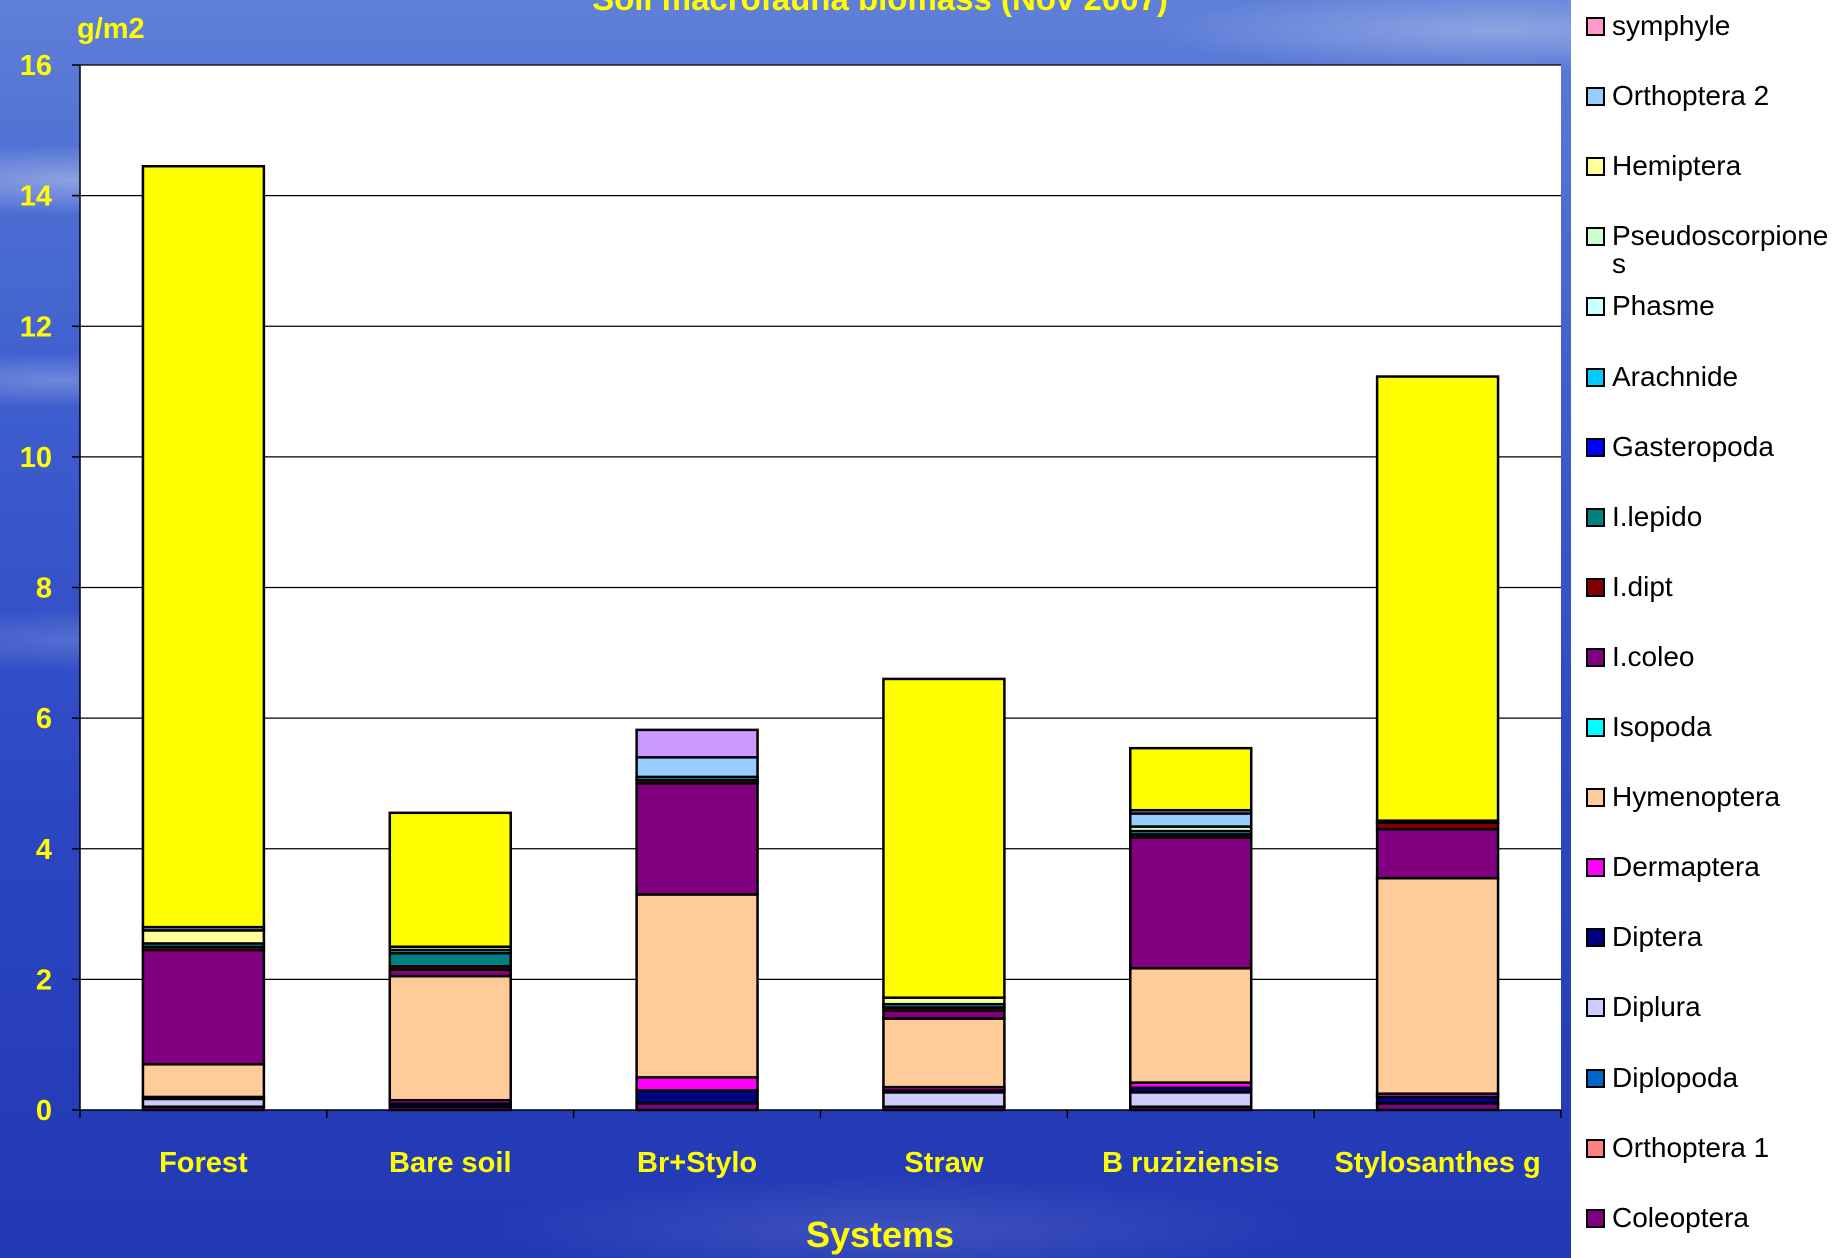  Describe the element at coordinates (44, 980) in the screenshot. I see `y-tick-label: 2` at that location.